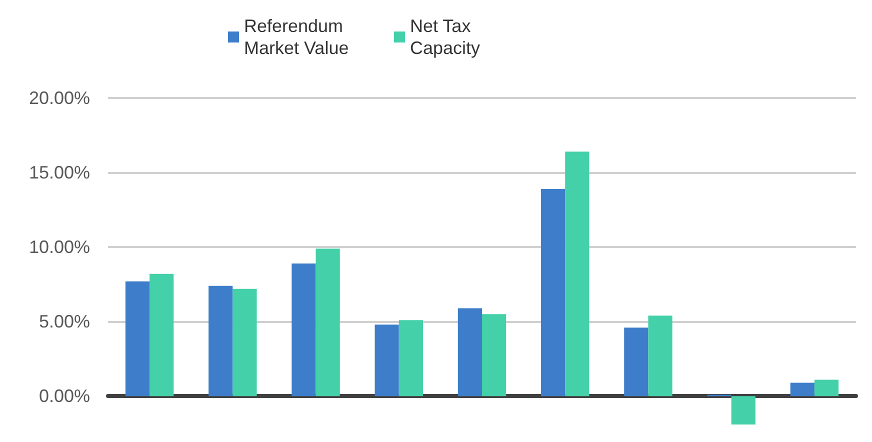  Describe the element at coordinates (59, 172) in the screenshot. I see `y-tick-label: 15.00%` at that location.